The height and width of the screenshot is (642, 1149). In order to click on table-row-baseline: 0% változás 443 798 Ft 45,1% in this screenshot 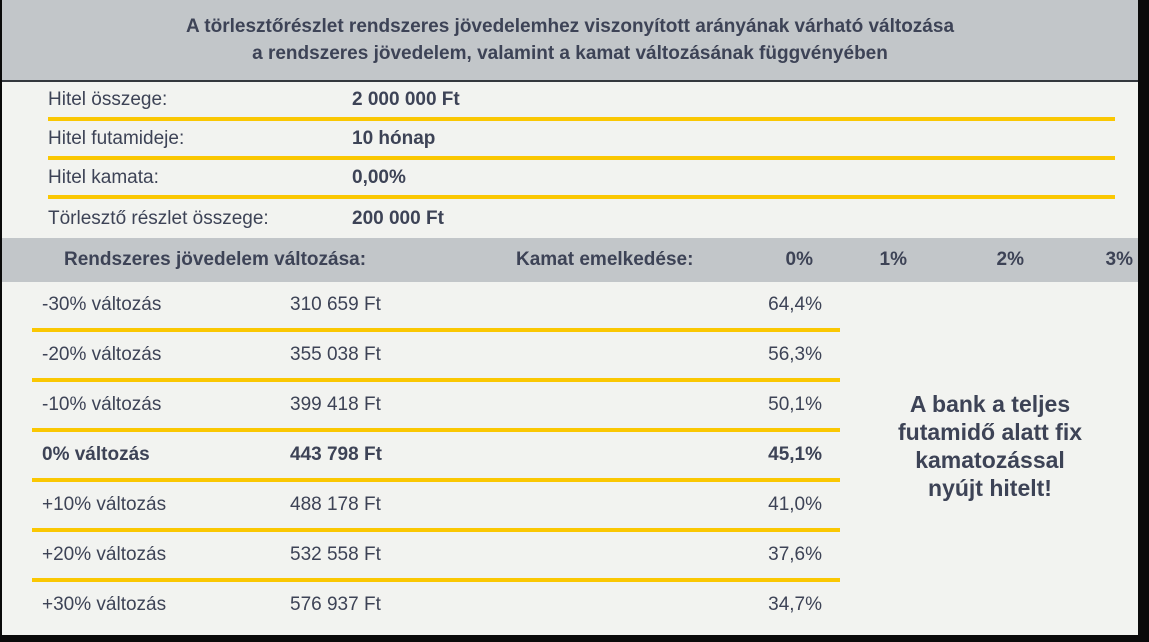, I will do `click(436, 457)`.